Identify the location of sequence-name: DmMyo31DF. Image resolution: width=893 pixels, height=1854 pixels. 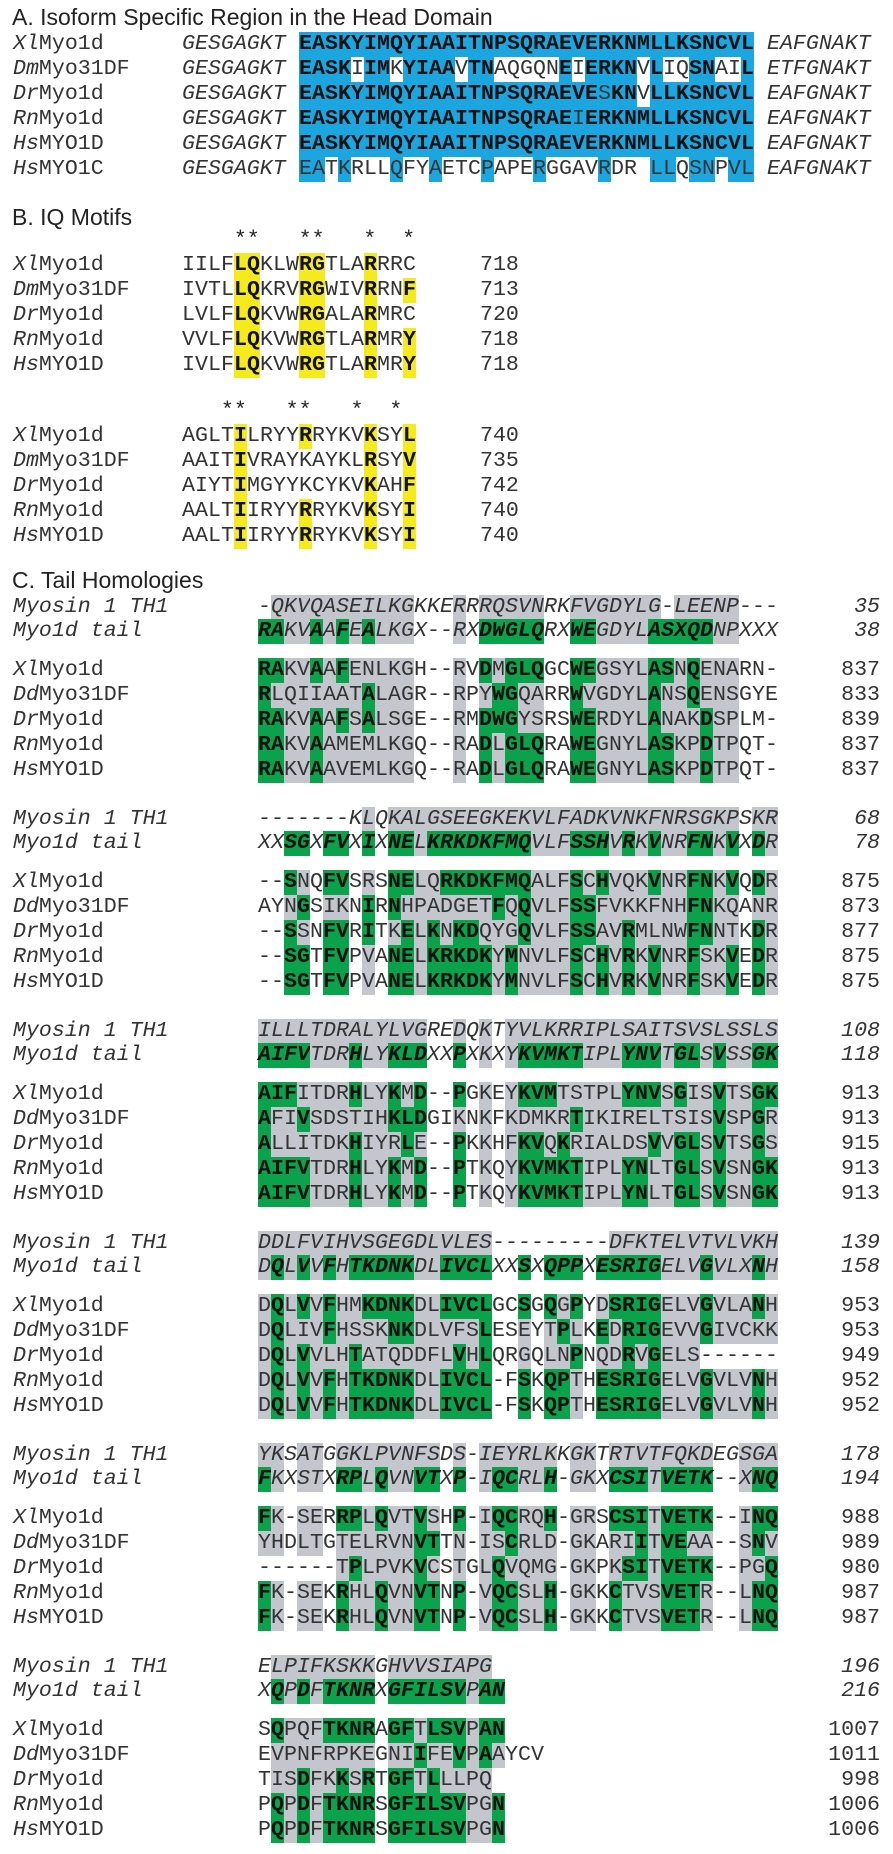
(71, 69).